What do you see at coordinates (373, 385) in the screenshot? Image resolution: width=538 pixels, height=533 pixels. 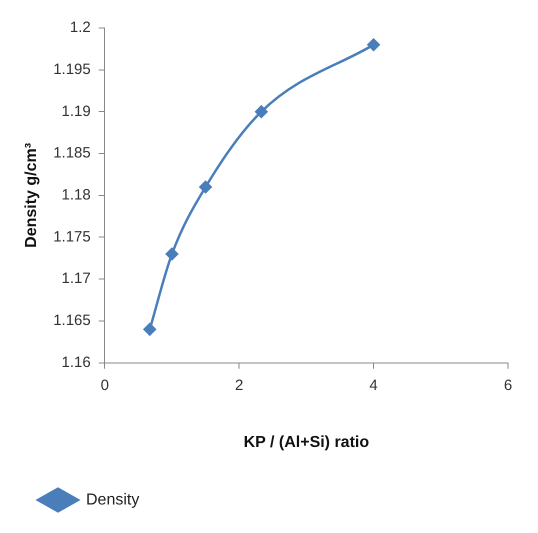 I see `x-tick-label: 4` at bounding box center [373, 385].